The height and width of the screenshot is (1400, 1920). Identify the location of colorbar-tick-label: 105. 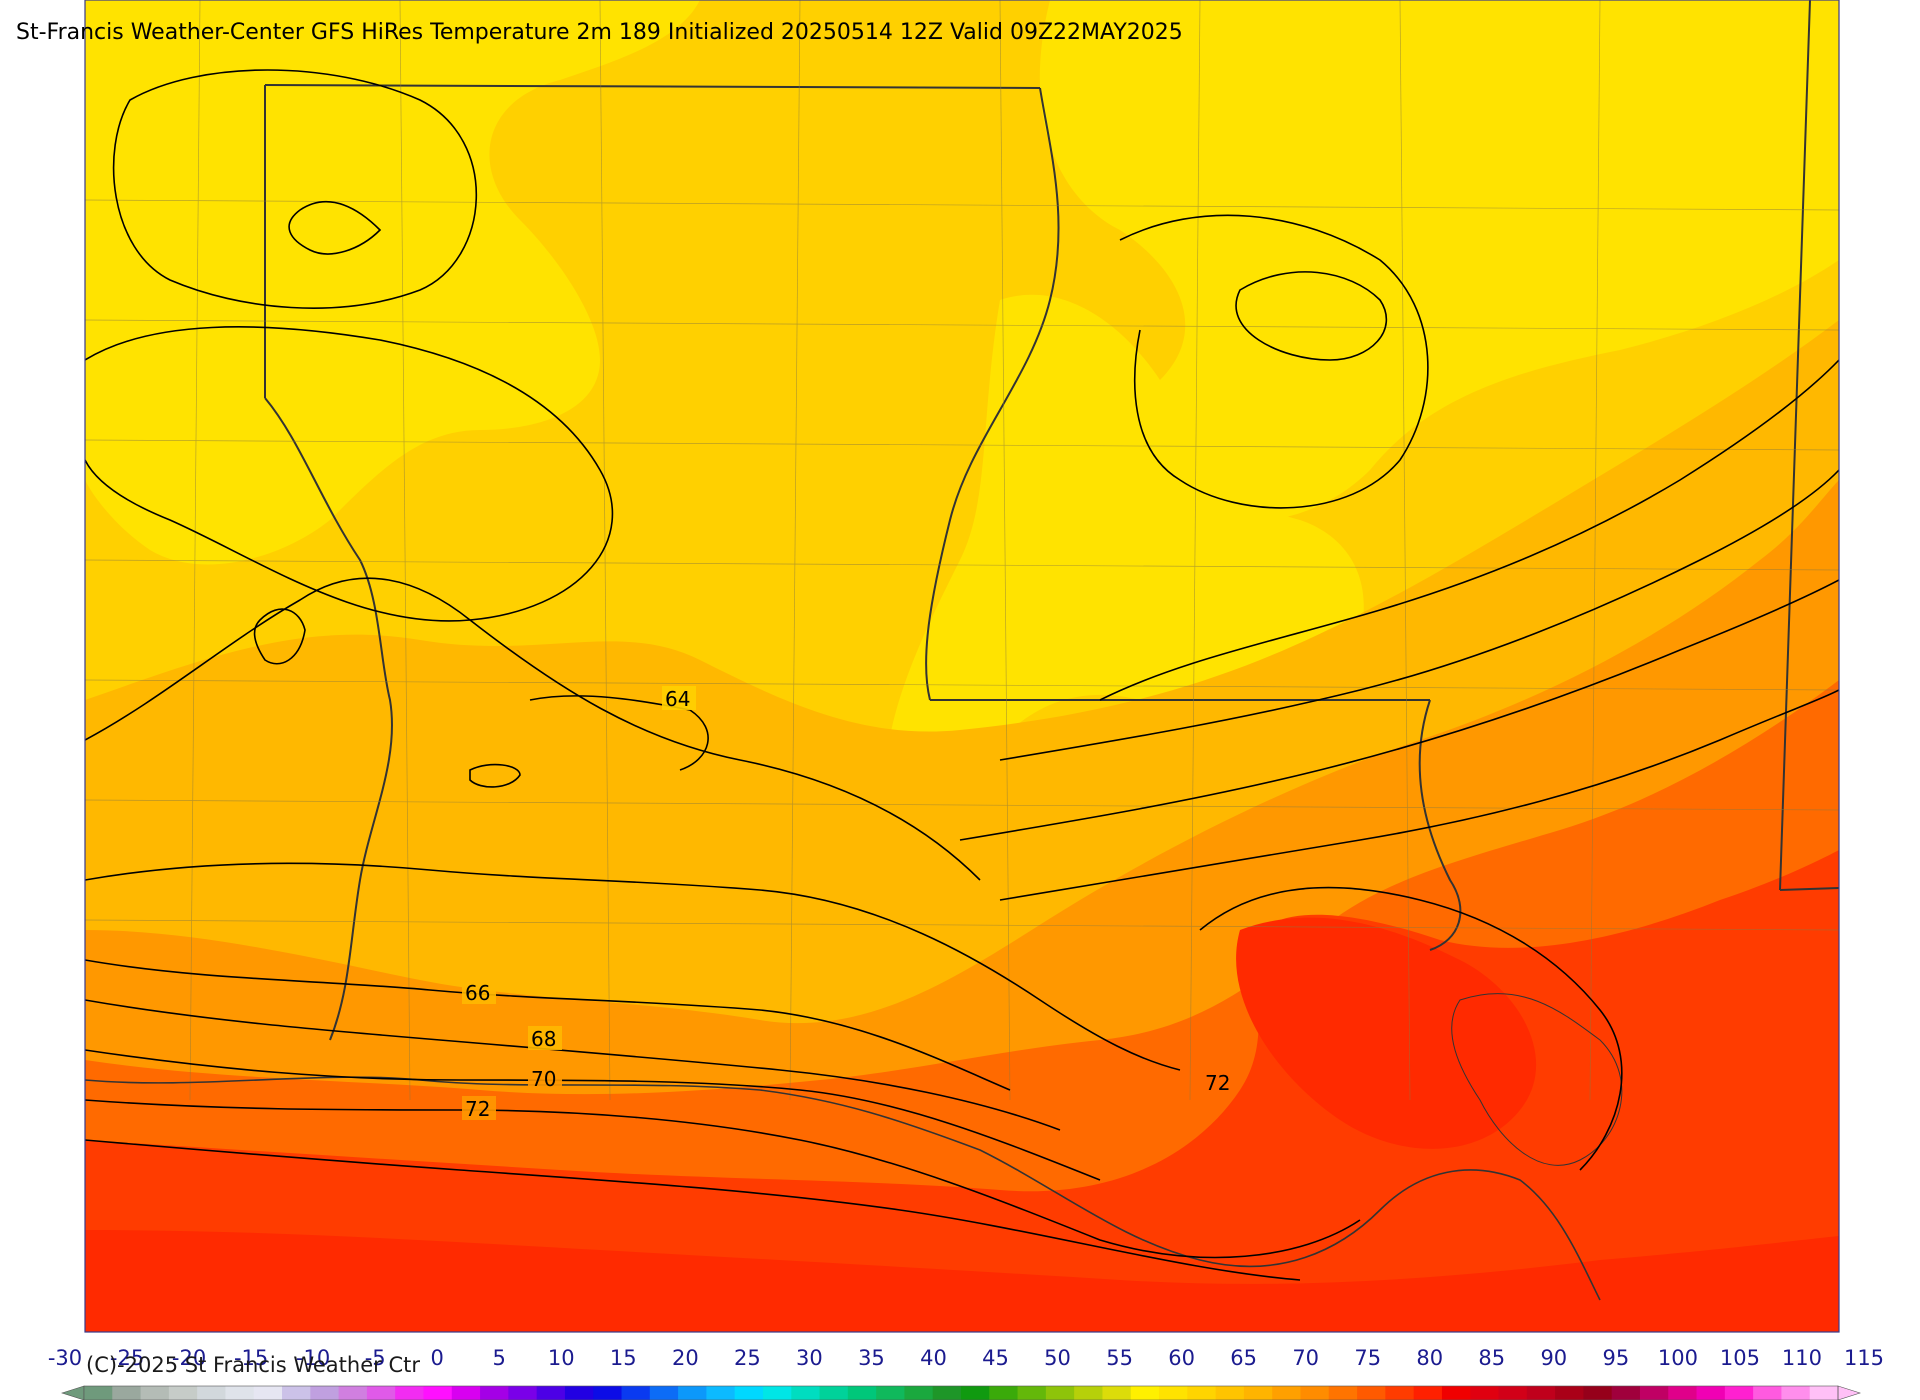
(1739, 1358).